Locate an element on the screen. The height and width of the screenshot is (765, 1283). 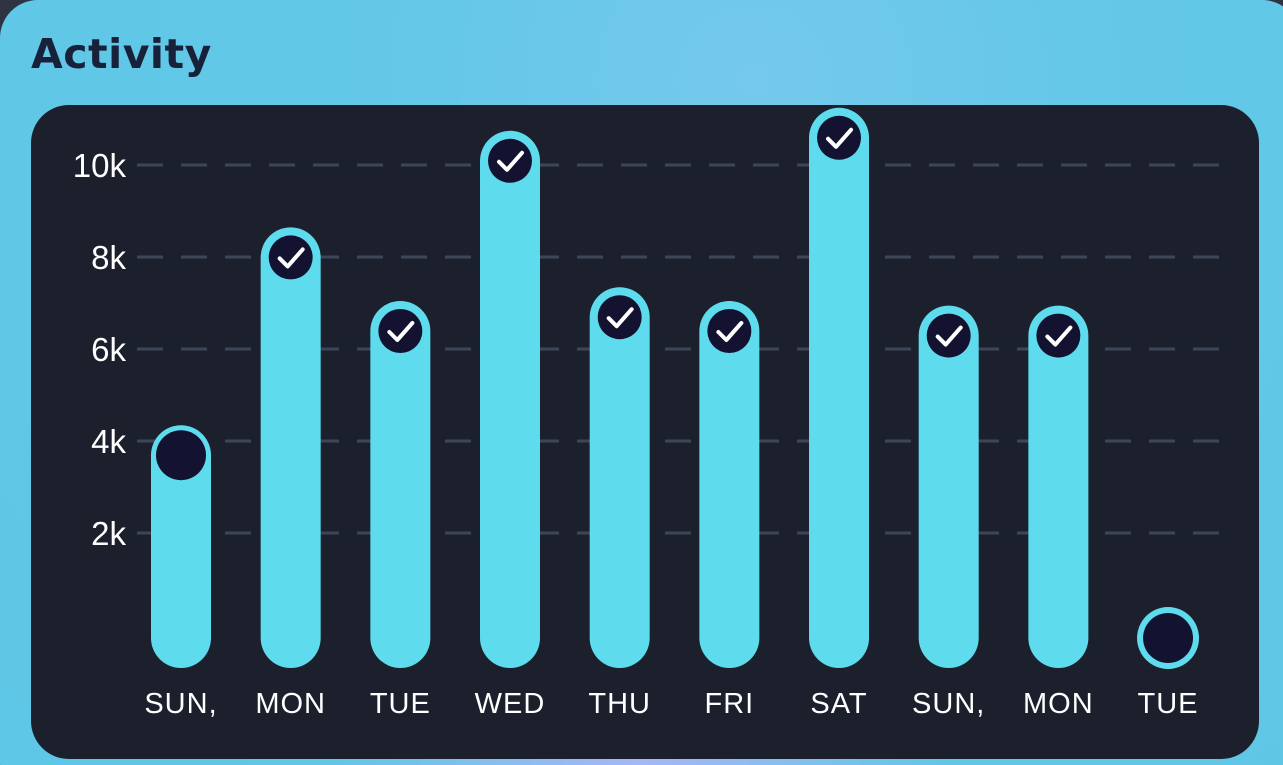
x-tick-label: SAT is located at coordinates (838, 704).